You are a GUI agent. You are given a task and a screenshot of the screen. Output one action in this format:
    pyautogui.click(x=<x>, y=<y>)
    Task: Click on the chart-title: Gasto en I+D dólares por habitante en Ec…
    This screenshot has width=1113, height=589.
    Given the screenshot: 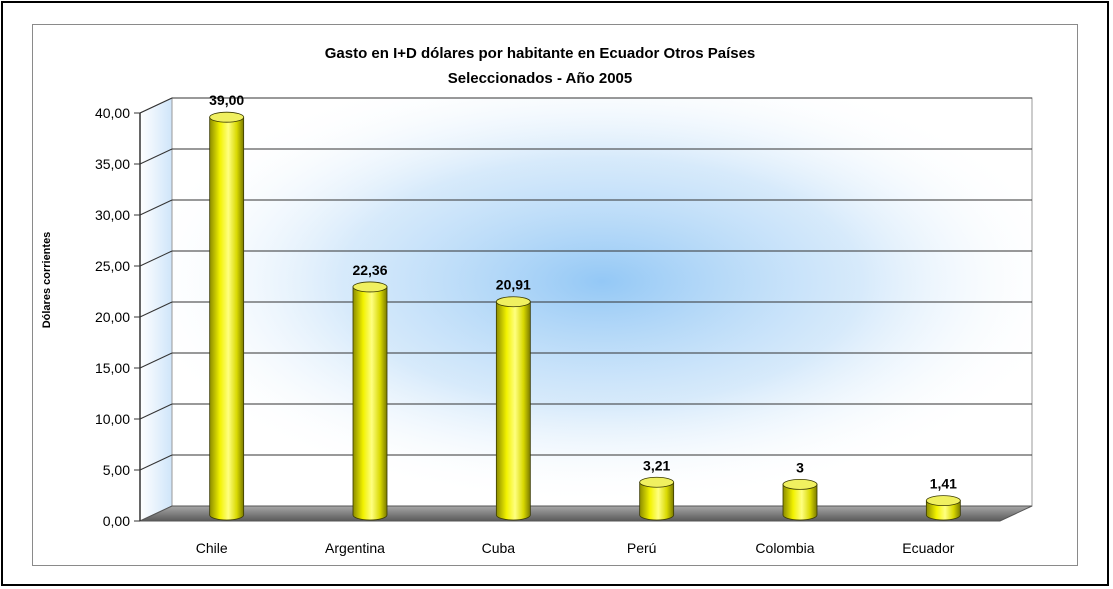 What is the action you would take?
    pyautogui.click(x=540, y=53)
    